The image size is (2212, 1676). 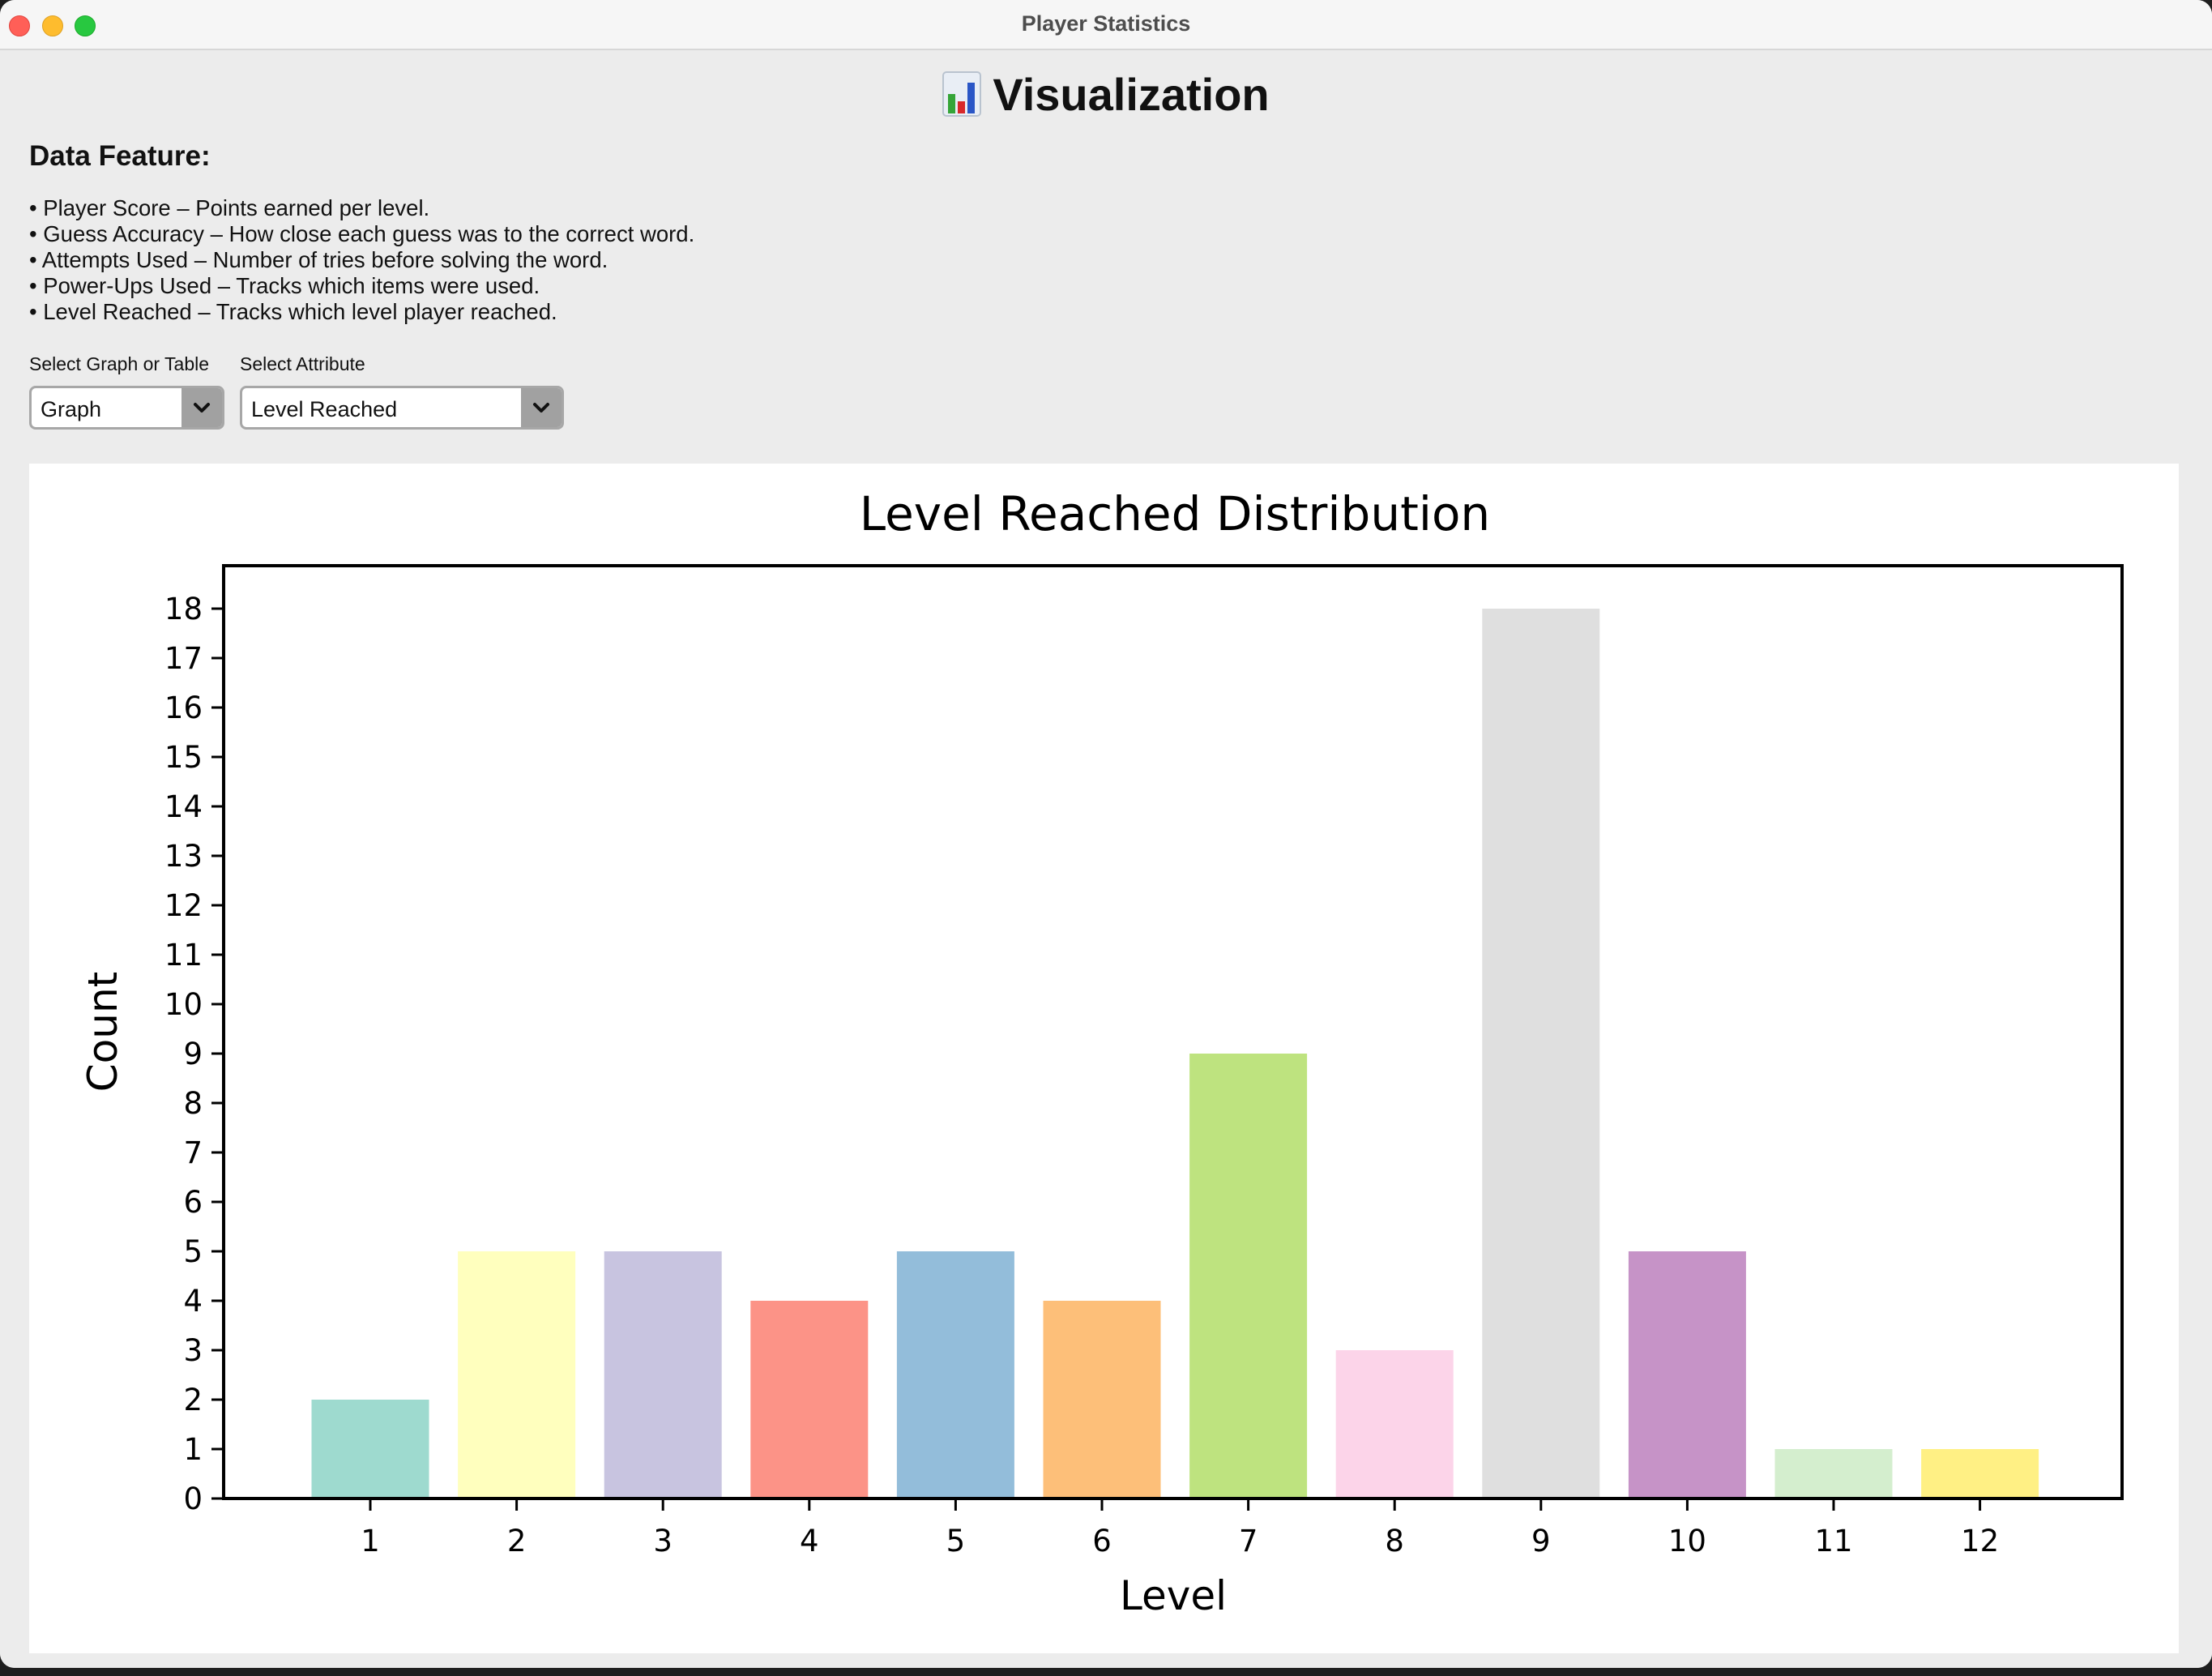 I want to click on title-bar: Player Statistics, so click(x=1106, y=25).